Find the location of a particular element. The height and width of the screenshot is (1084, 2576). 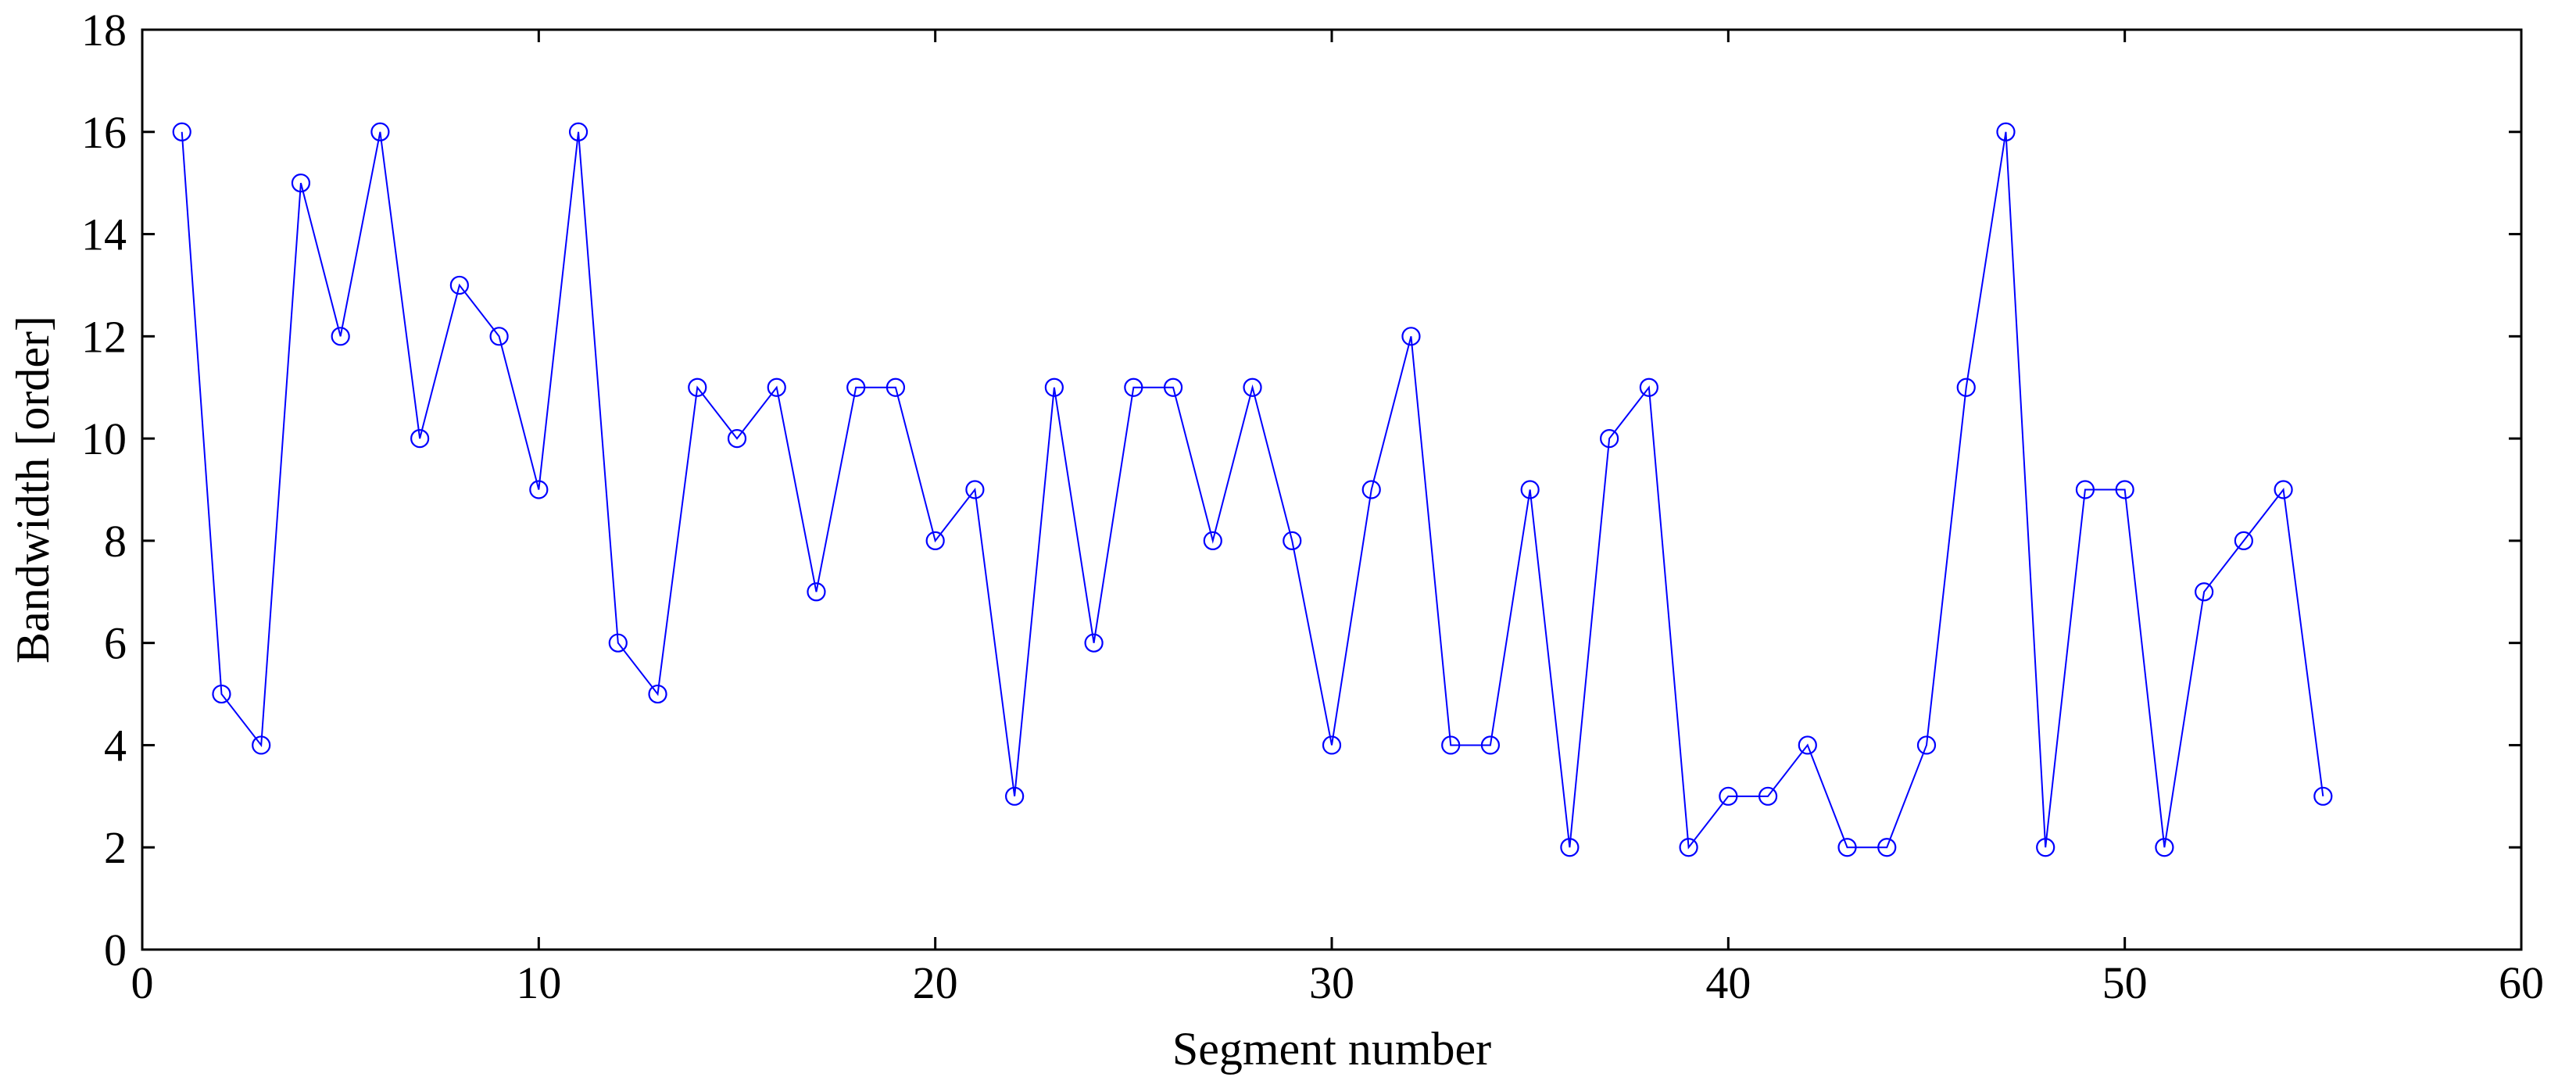

x-axis-label: Segment number is located at coordinates (1331, 1049).